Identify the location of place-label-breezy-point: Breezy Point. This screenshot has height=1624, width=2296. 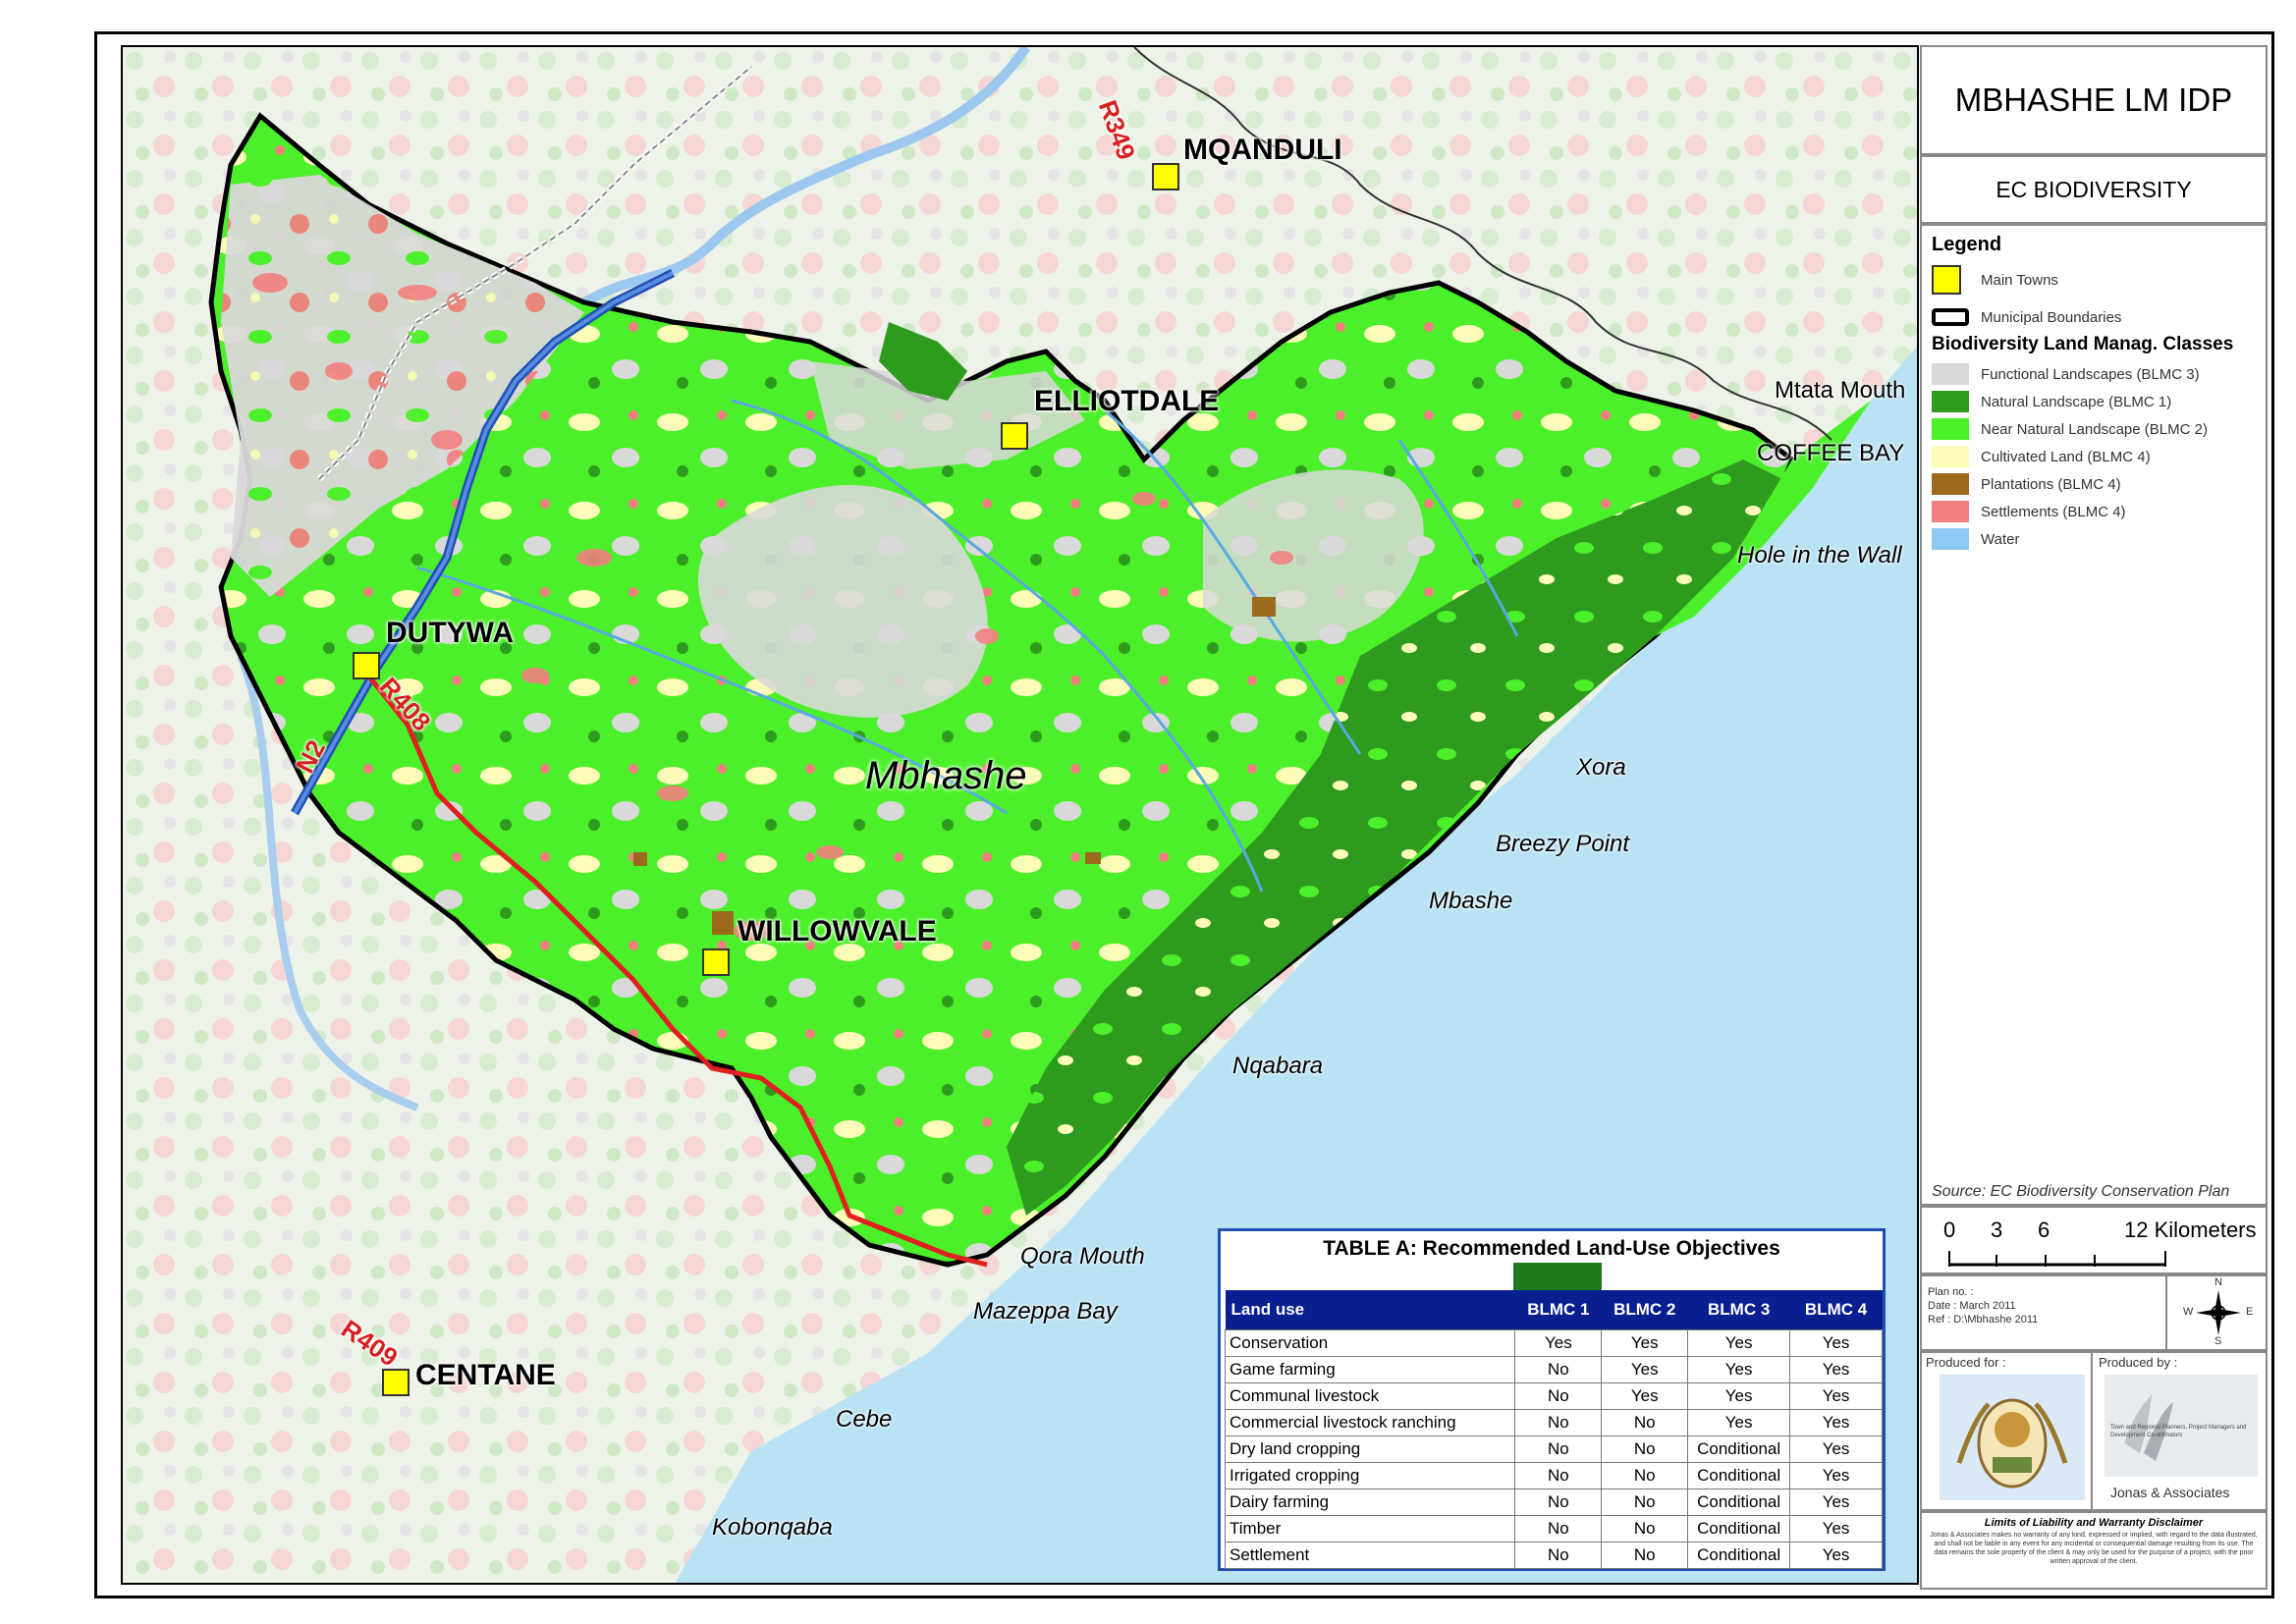
(1563, 844).